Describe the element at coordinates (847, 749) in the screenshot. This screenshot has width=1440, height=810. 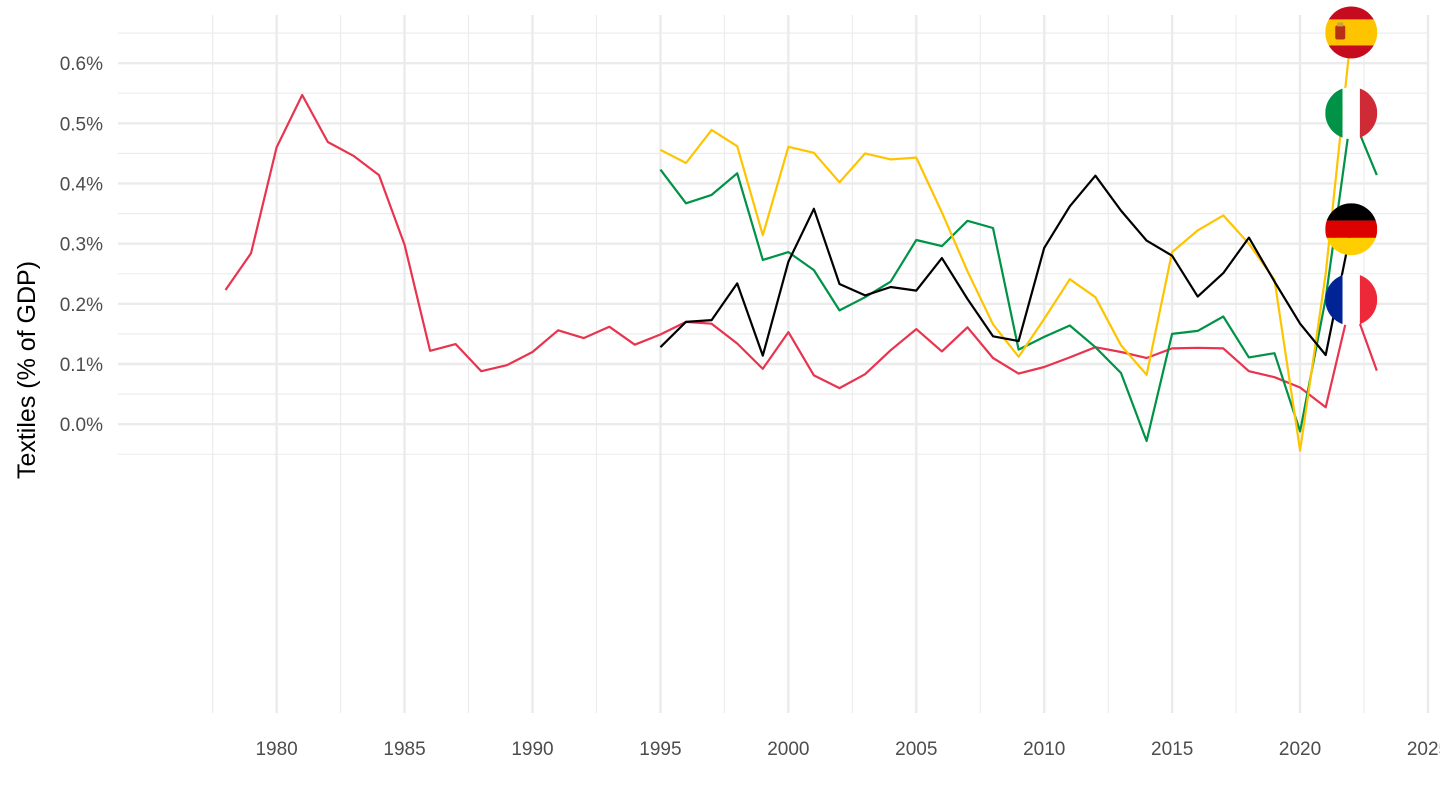
I see `x-axis-tick-labels: 1980 1985 1990 1995 2000 2005 2010 2015 2020 2025` at that location.